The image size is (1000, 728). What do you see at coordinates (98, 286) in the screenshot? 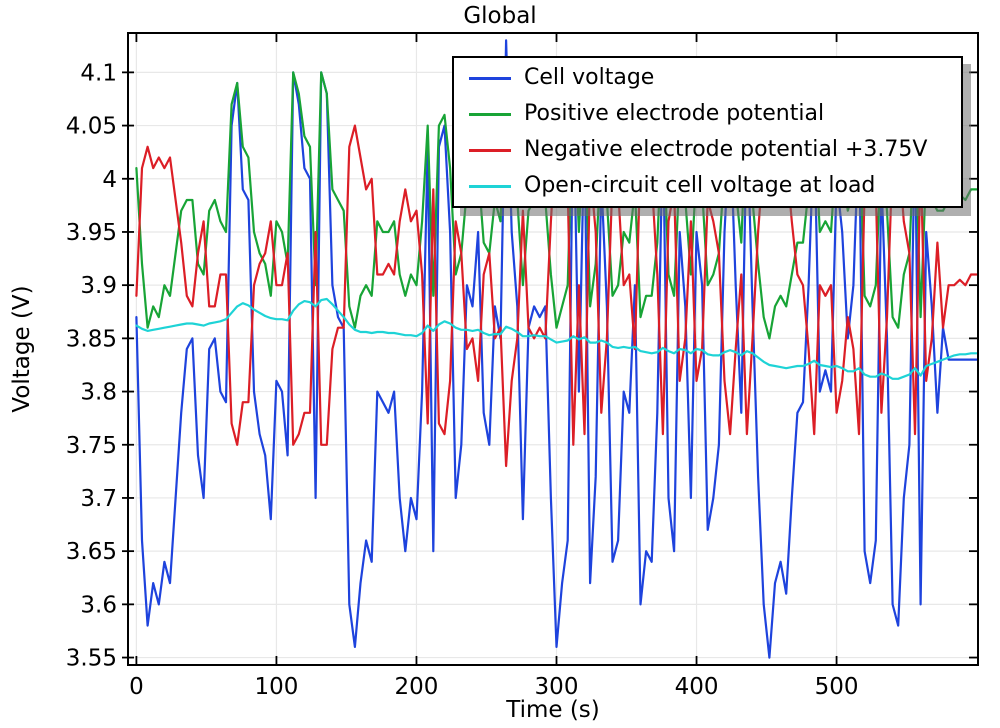
I see `svg-text: 3.9` at bounding box center [98, 286].